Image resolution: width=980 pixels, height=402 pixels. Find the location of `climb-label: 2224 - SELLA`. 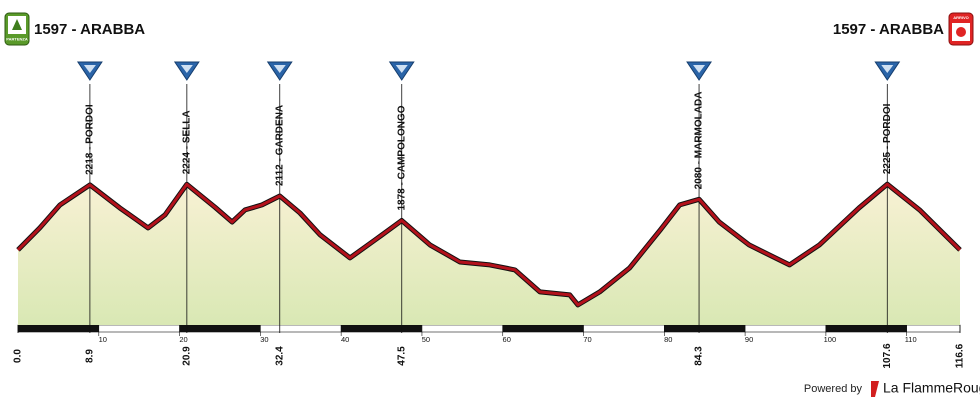

climb-label: 2224 - SELLA is located at coordinates (186, 142).